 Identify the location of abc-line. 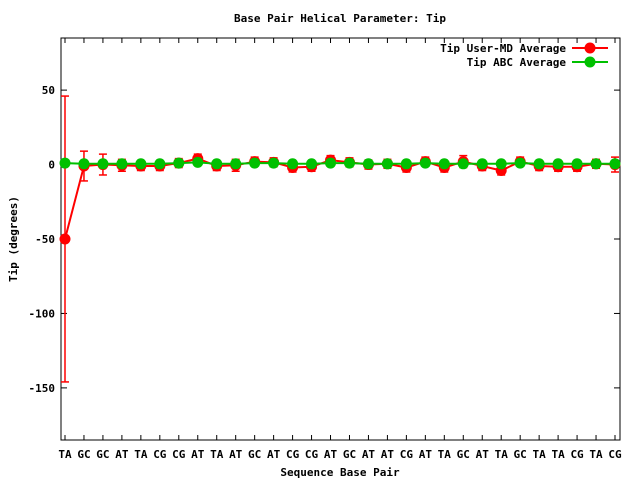
(339, 163).